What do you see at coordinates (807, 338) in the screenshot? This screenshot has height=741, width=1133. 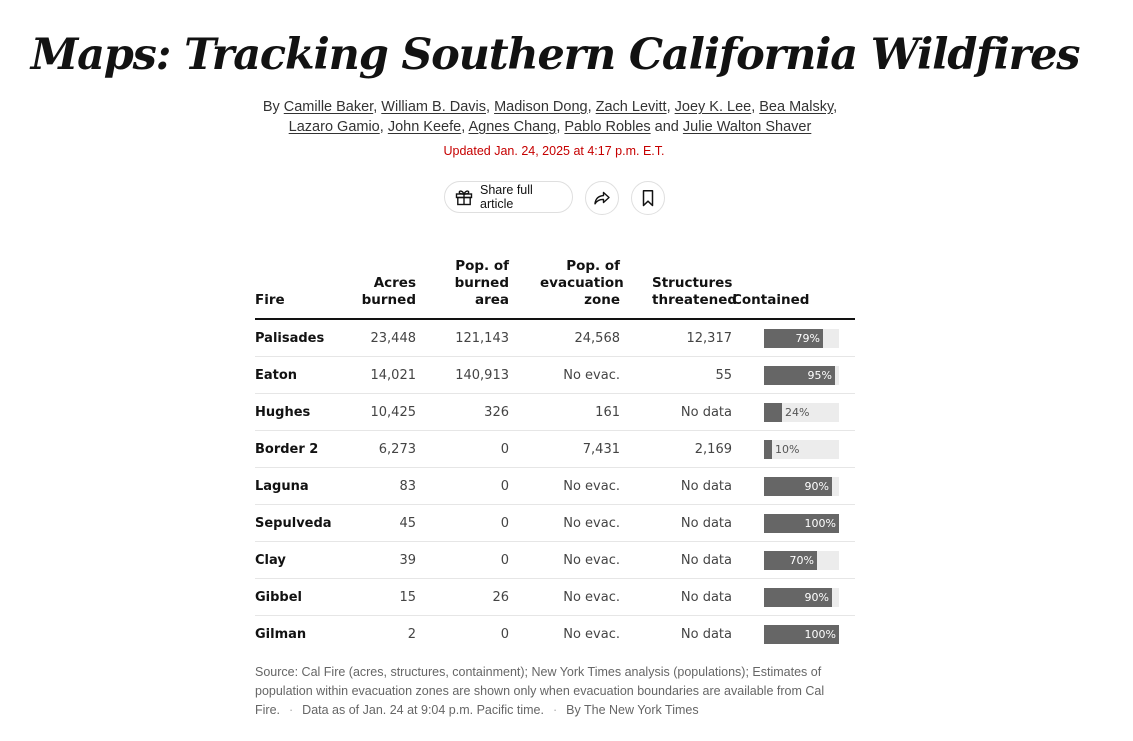 I see `containment-percent: 79%` at bounding box center [807, 338].